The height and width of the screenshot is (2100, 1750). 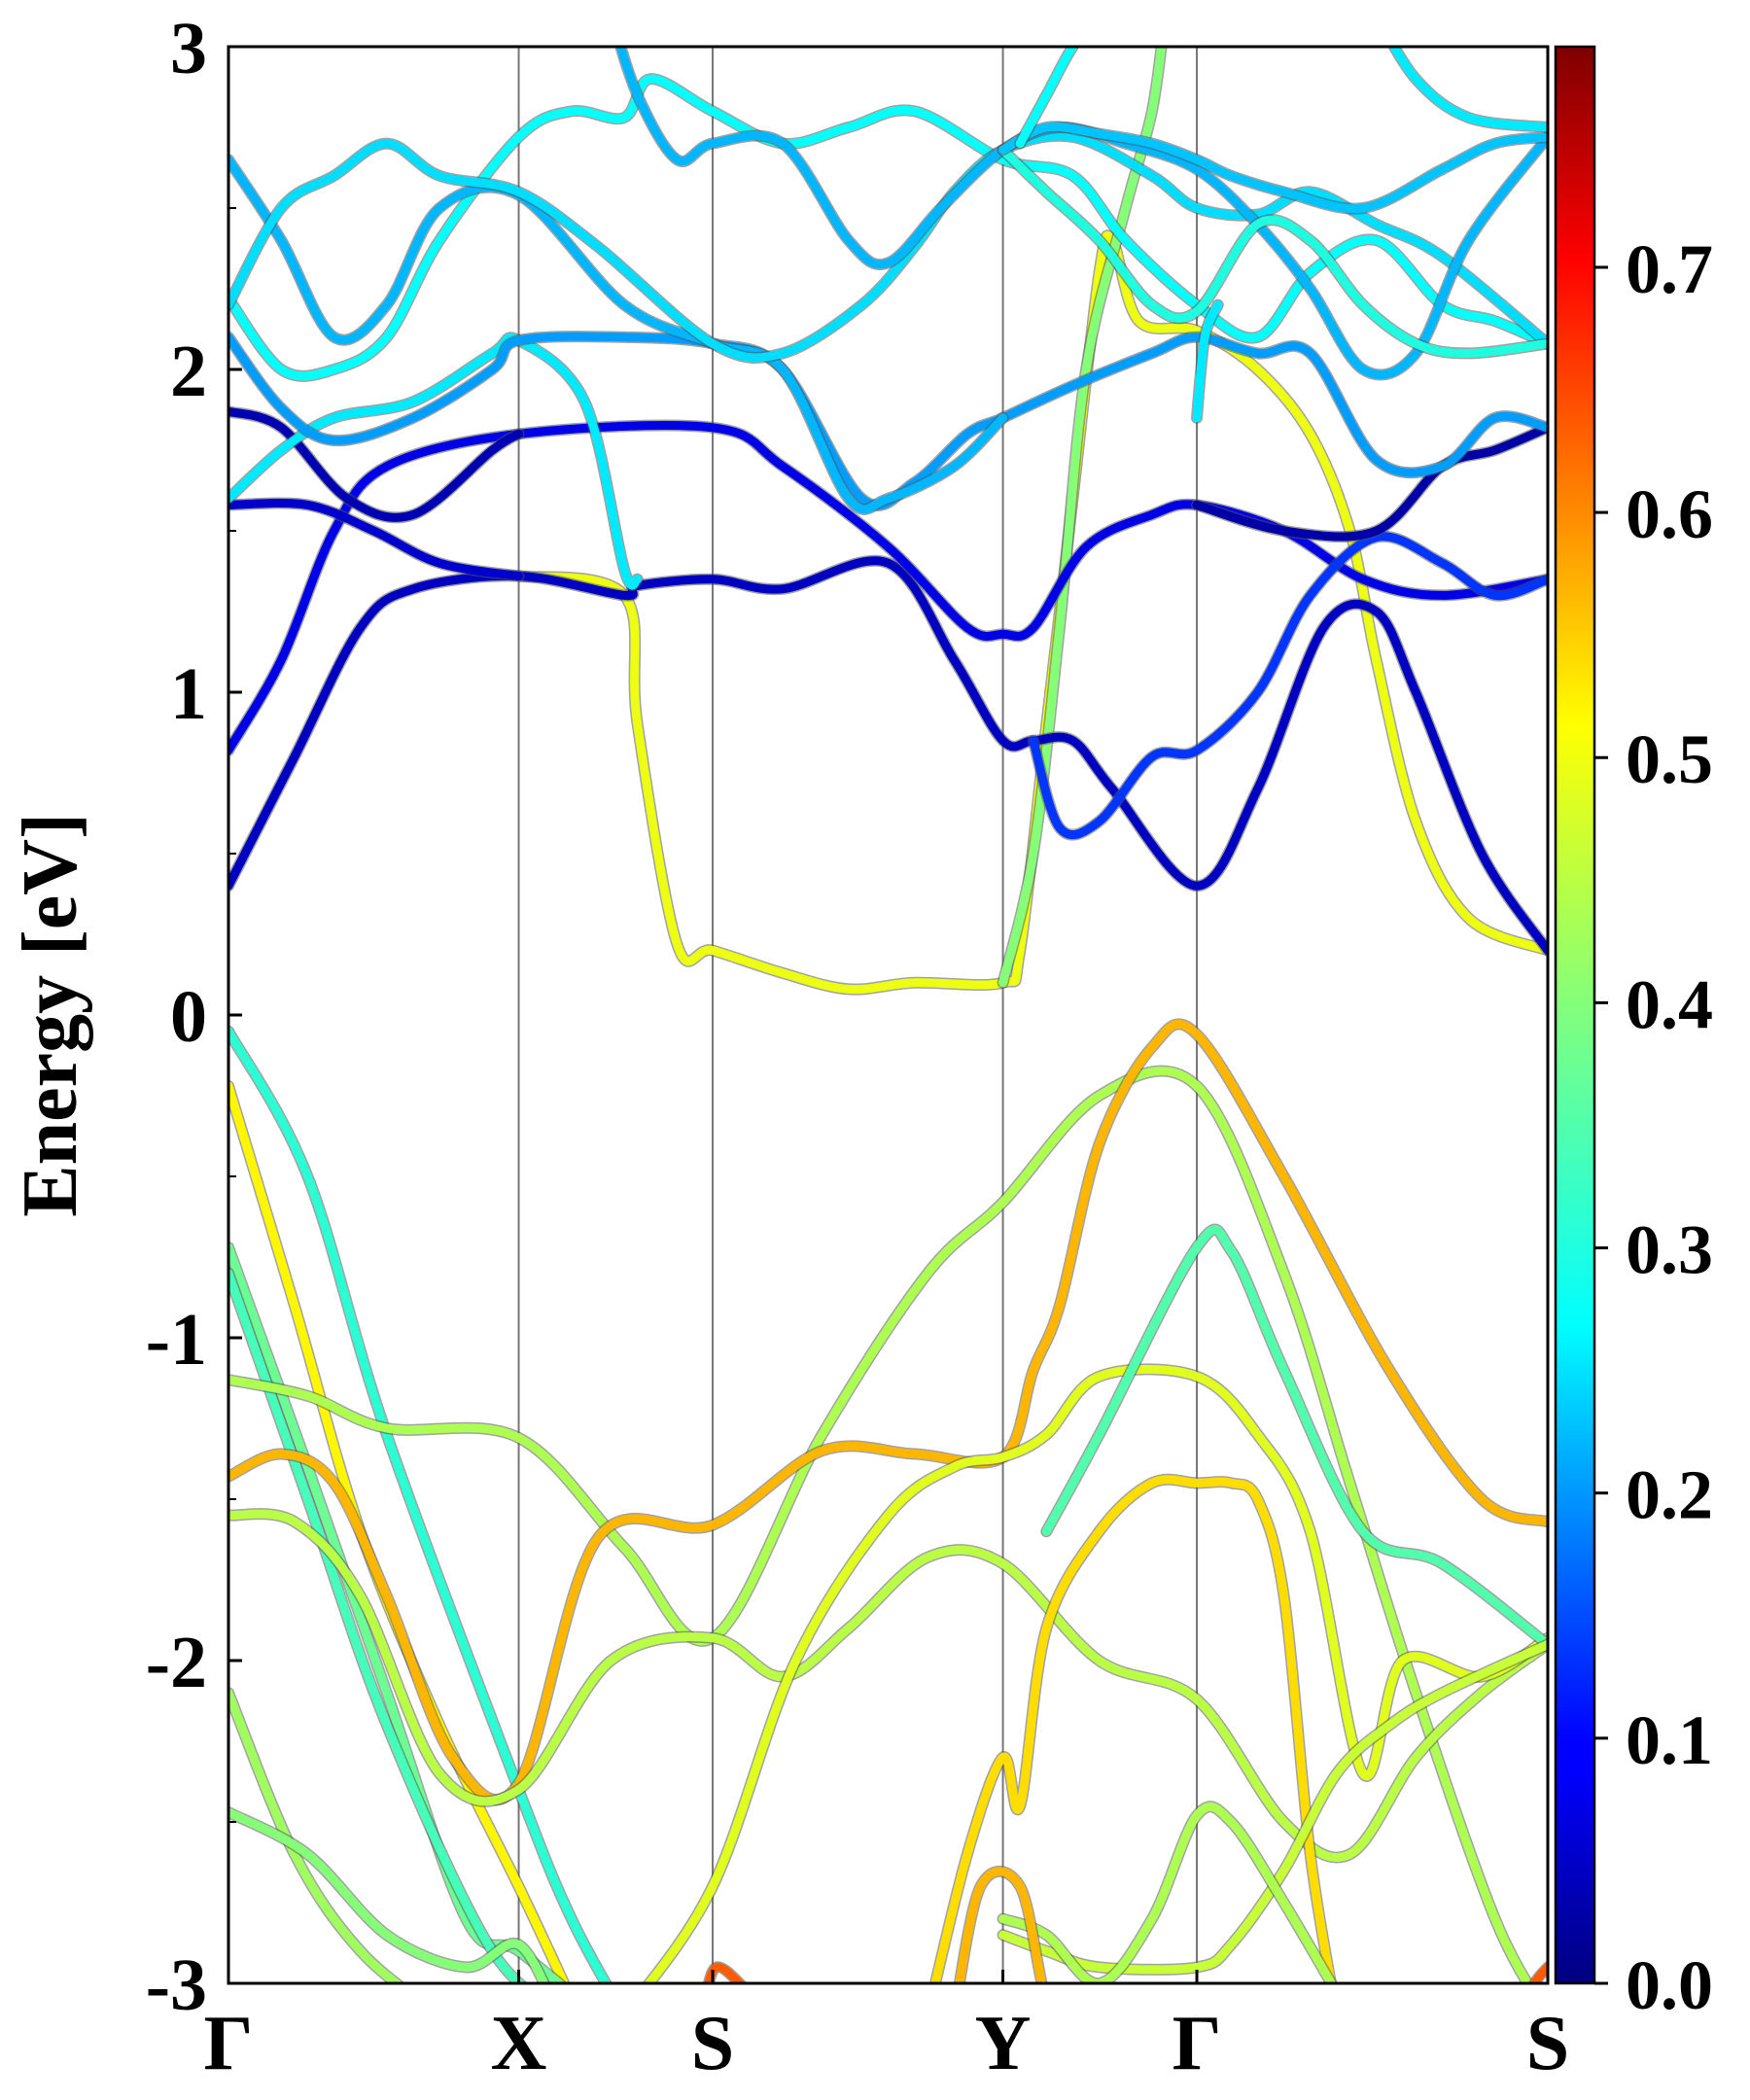 I want to click on y-tick-label: -1, so click(x=176, y=1340).